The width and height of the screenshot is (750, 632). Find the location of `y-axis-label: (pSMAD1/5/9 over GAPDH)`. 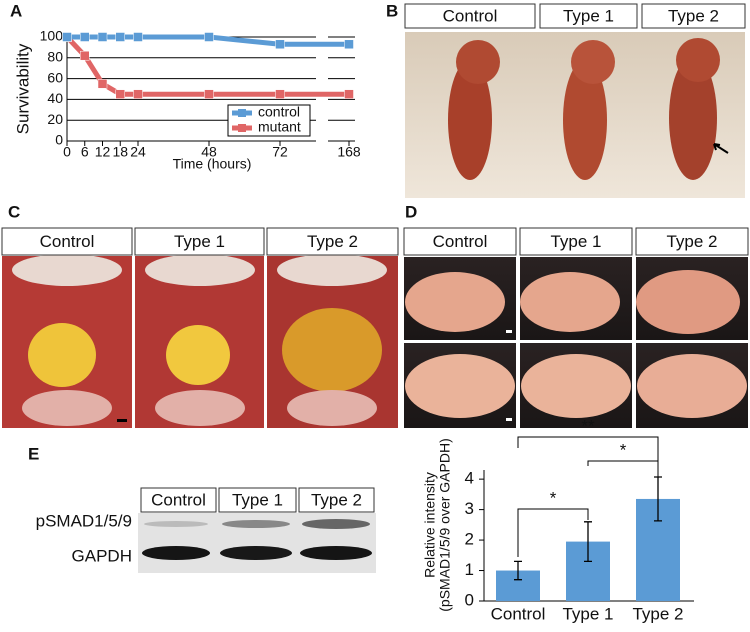

y-axis-label: (pSMAD1/5/9 over GAPDH) is located at coordinates (445, 525).